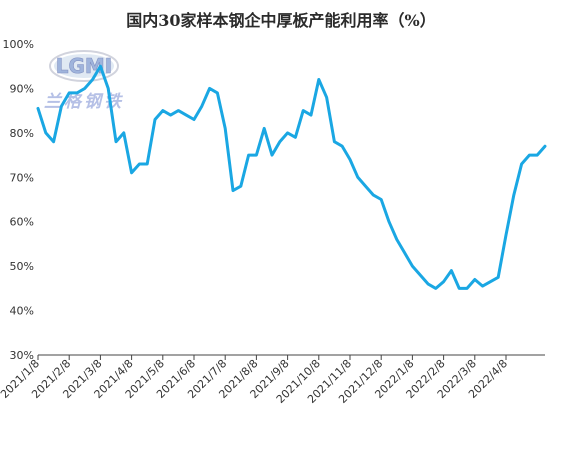  Describe the element at coordinates (22, 177) in the screenshot. I see `y-tick-label: 70%` at that location.